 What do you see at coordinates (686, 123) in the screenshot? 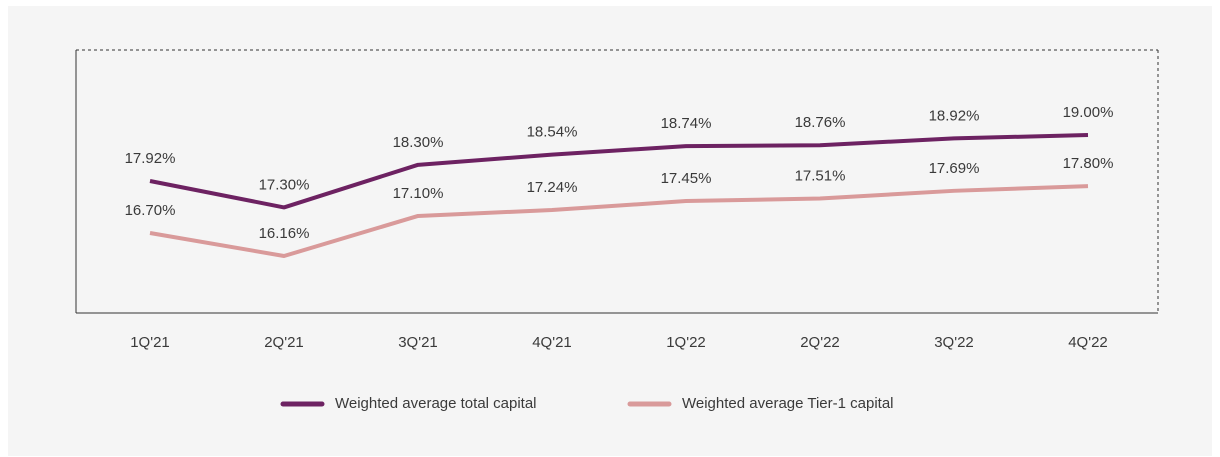
I see `data-label: 18.74%` at bounding box center [686, 123].